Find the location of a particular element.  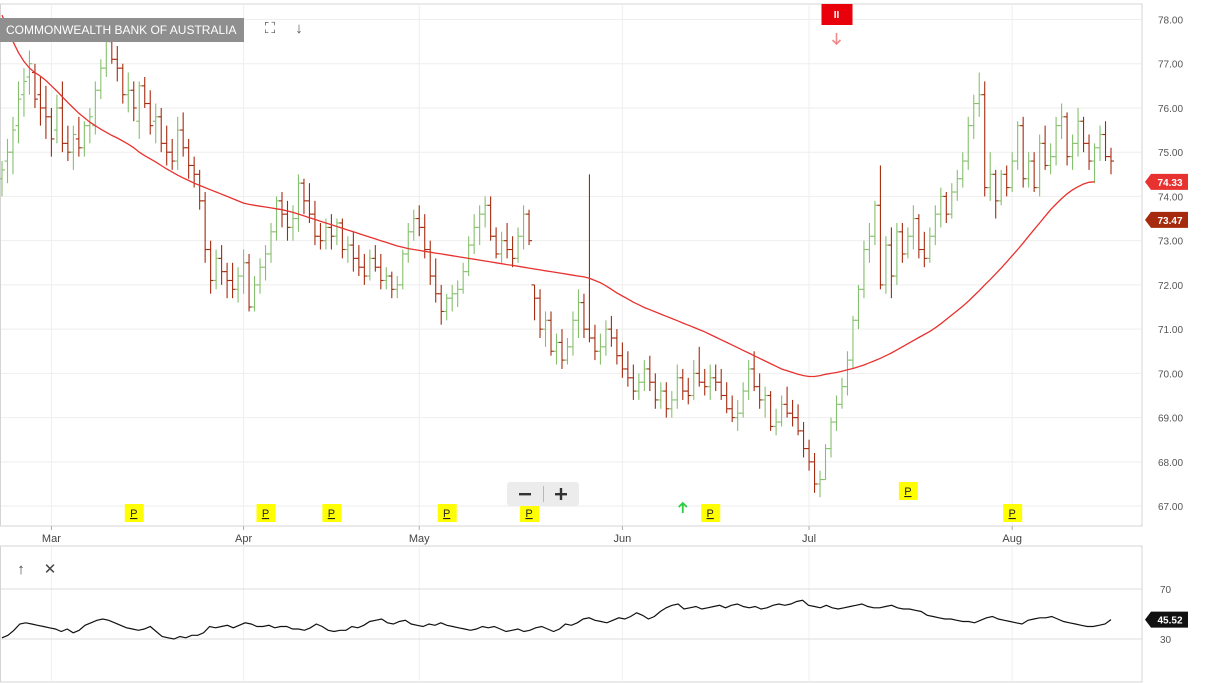

fullscreen-icon: ⛶ is located at coordinates (270, 28).